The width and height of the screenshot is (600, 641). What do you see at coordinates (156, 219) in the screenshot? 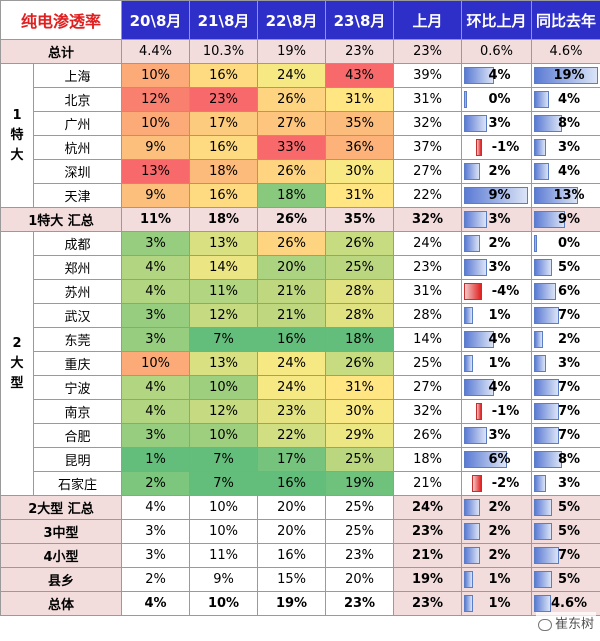
I see `summary-value: 11%` at bounding box center [156, 219].